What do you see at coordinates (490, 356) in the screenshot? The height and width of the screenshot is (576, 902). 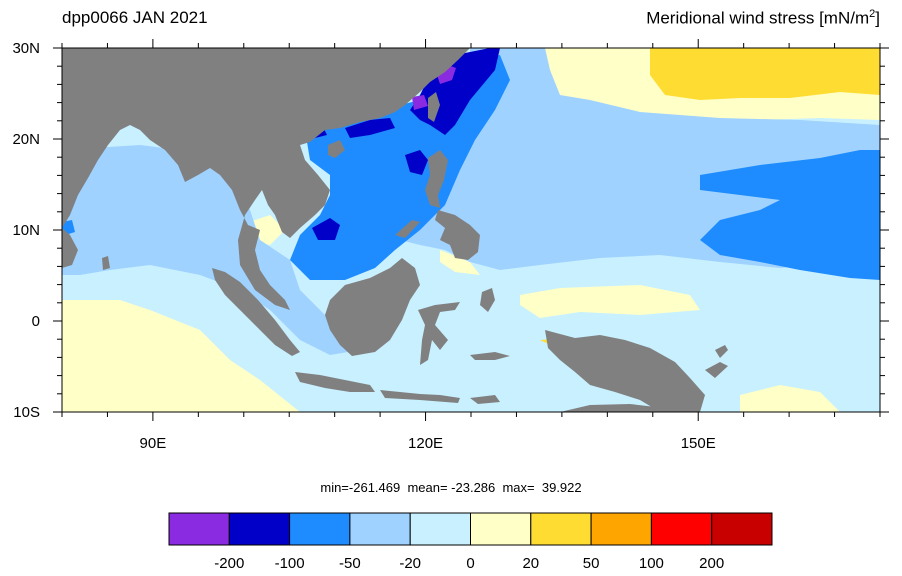 I see `land-seram` at bounding box center [490, 356].